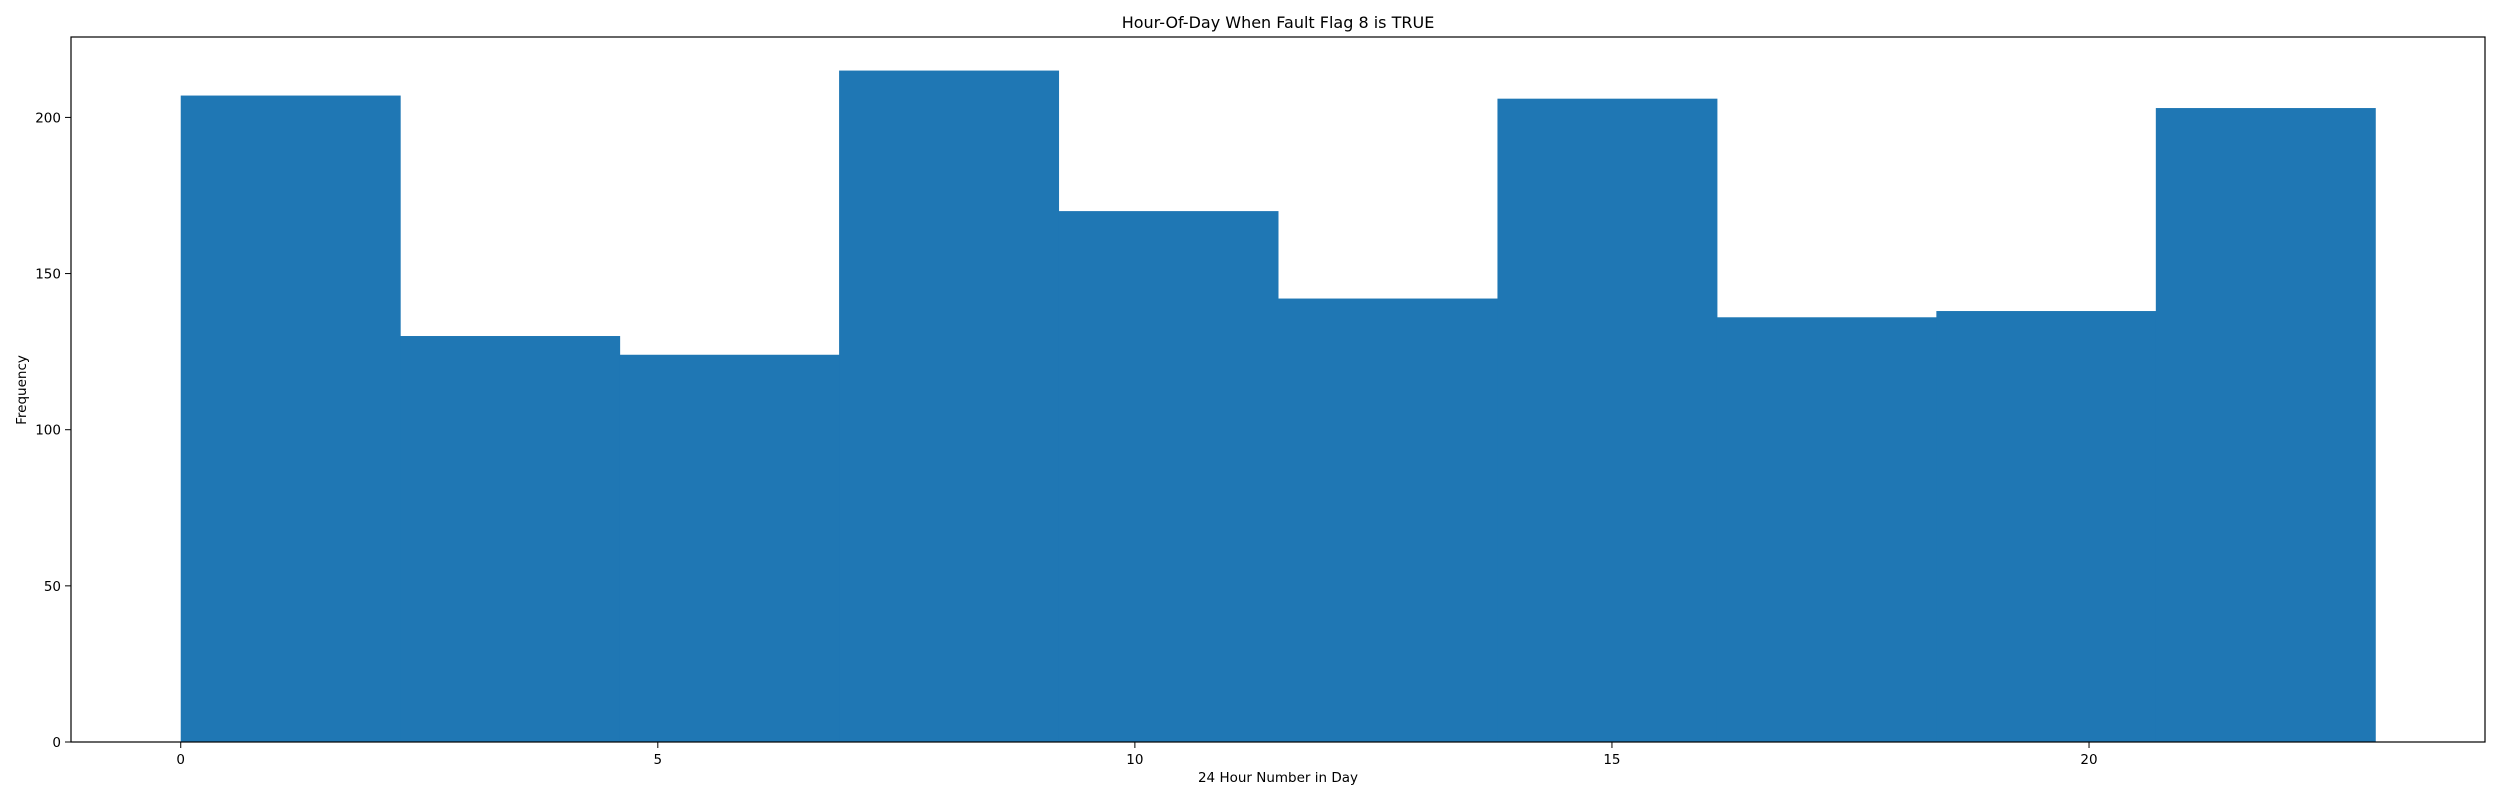  Describe the element at coordinates (48, 431) in the screenshot. I see `y-tick-label: 100` at that location.